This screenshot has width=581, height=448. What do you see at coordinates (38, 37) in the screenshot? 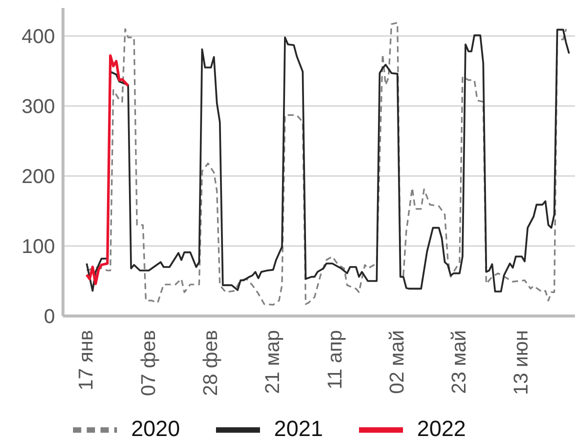
I see `y-tick-label: 400` at bounding box center [38, 37].